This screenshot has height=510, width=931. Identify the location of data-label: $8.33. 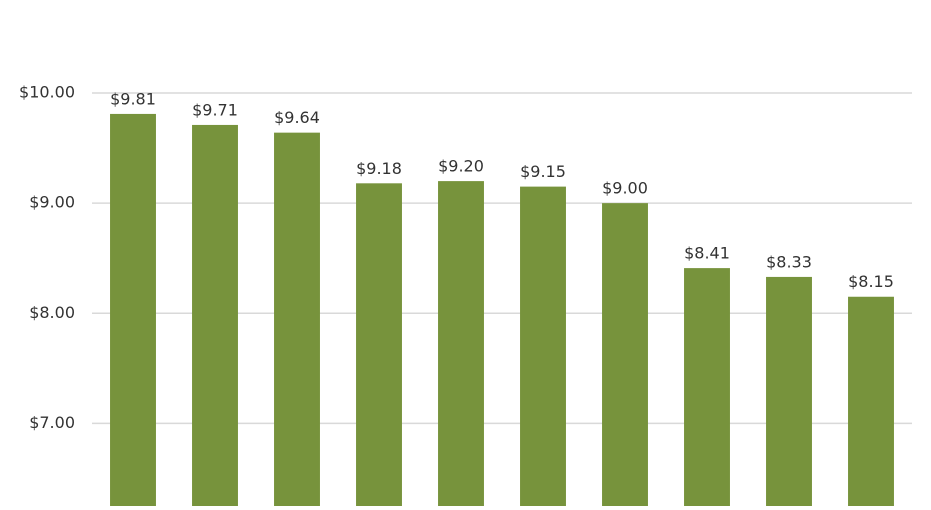
(789, 261).